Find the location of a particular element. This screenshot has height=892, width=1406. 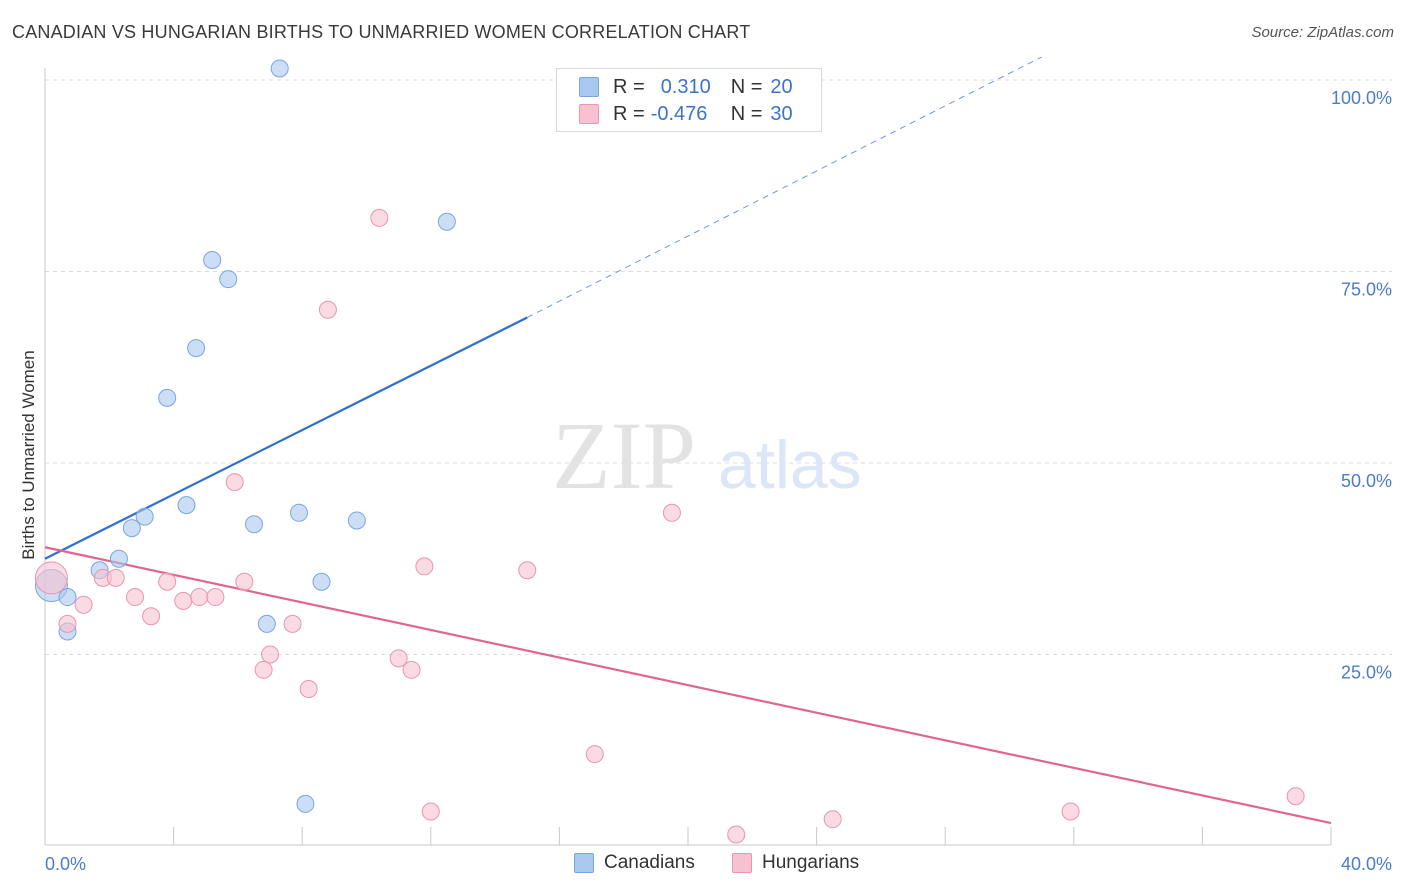

y-axis-label: Births to Unmarried Women is located at coordinates (28, 454).